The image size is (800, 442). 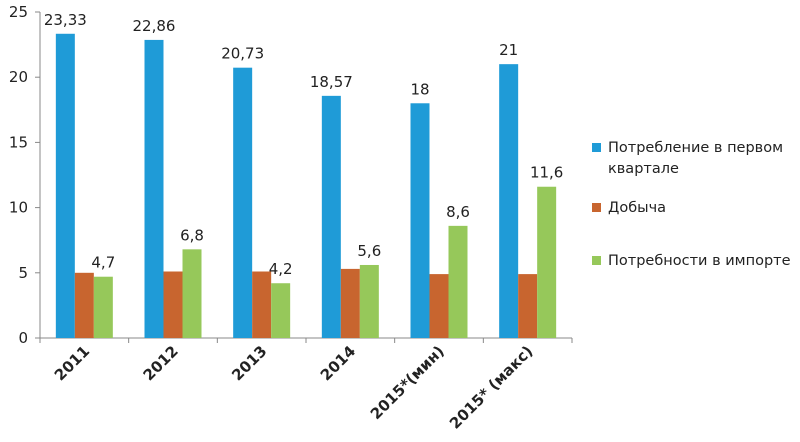 I want to click on x-tick-label: 2011, so click(x=72, y=363).